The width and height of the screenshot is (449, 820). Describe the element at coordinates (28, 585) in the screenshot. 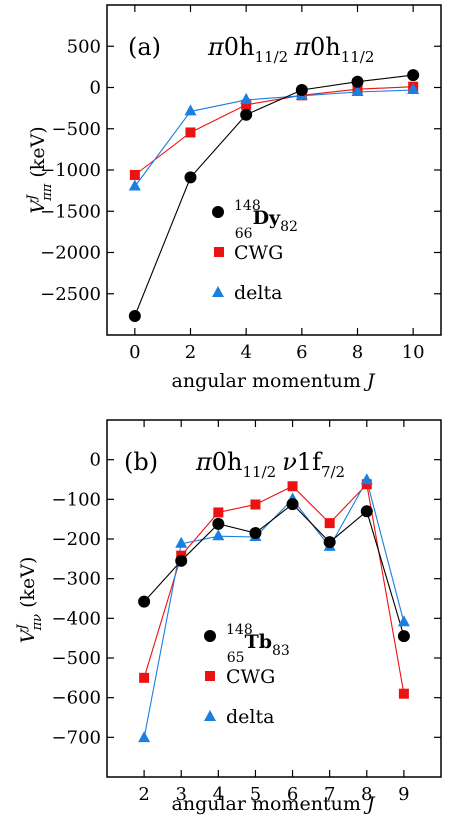

I see `panel-b-ylabel-unit: (keV)` at that location.